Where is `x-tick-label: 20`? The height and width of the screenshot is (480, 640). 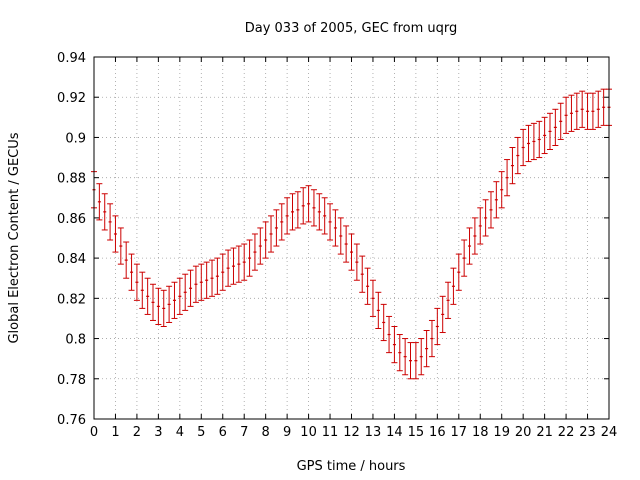 x-tick-label: 20 is located at coordinates (523, 432).